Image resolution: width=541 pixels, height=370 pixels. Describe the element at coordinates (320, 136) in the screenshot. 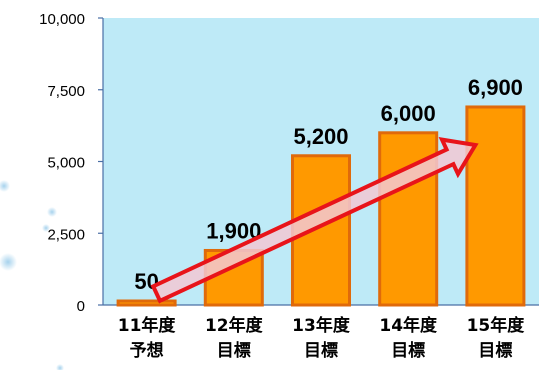

I see `data-label: 5,200` at that location.